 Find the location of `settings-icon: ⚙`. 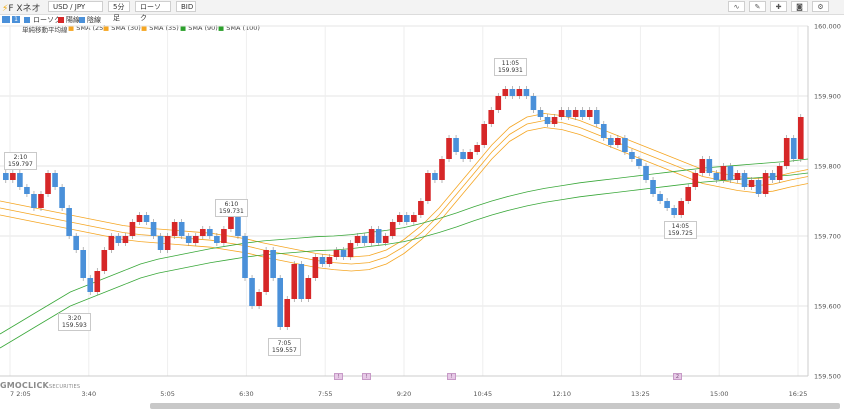

settings-icon: ⚙ is located at coordinates (820, 6).